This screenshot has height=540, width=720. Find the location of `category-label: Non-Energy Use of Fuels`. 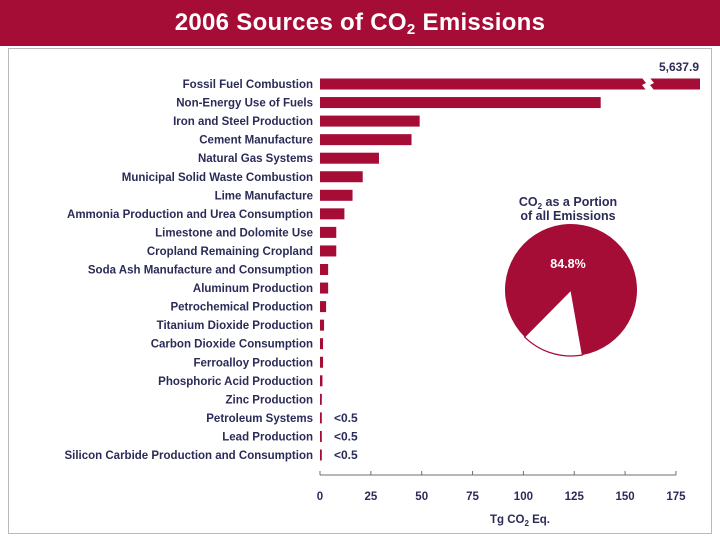

category-label: Non-Energy Use of Fuels is located at coordinates (244, 104).